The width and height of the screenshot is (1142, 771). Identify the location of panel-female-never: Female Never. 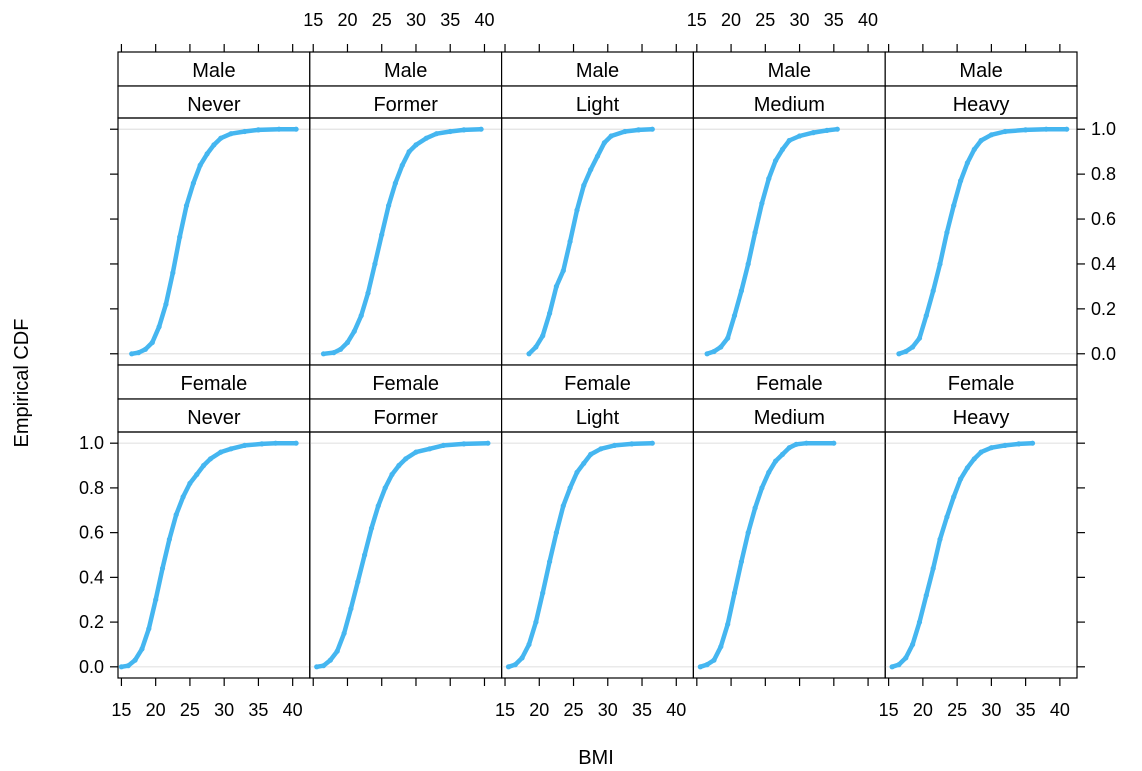
(214, 521).